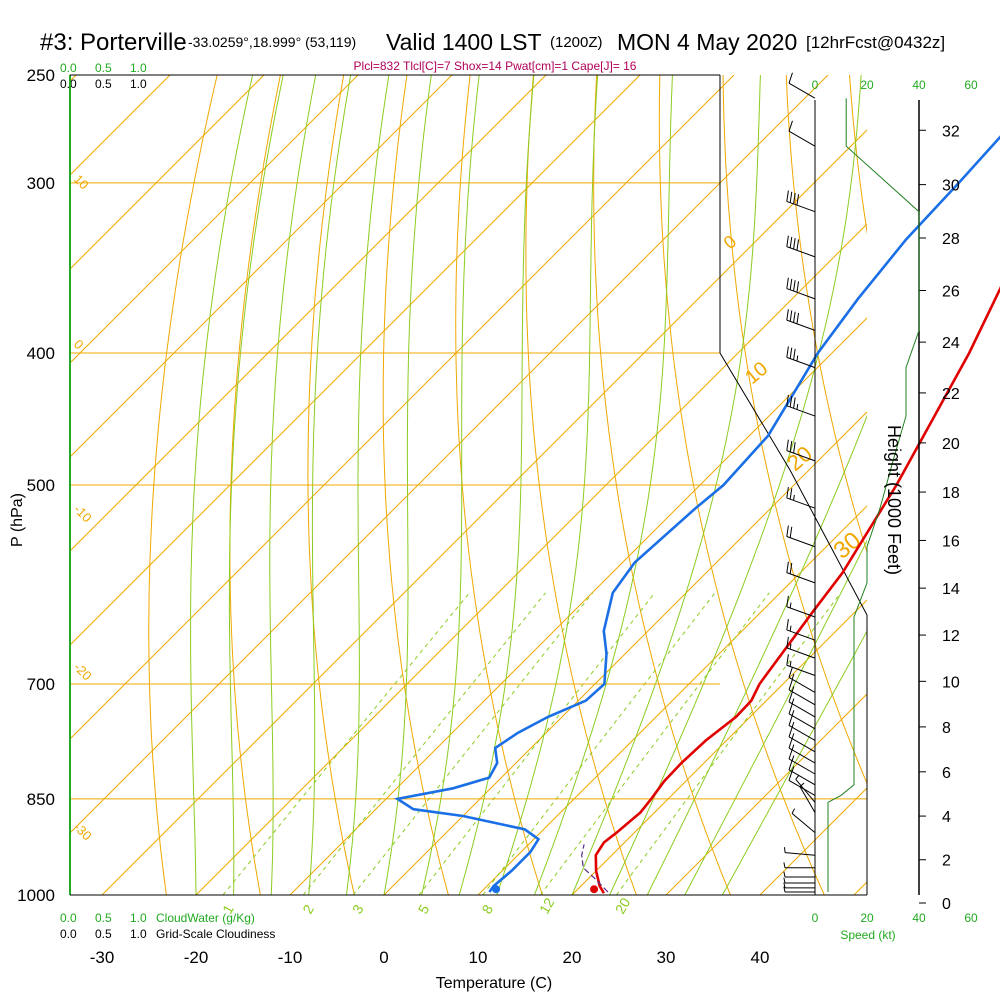 This screenshot has width=1000, height=1000. I want to click on cc-top-tick: 0.5, so click(103, 84).